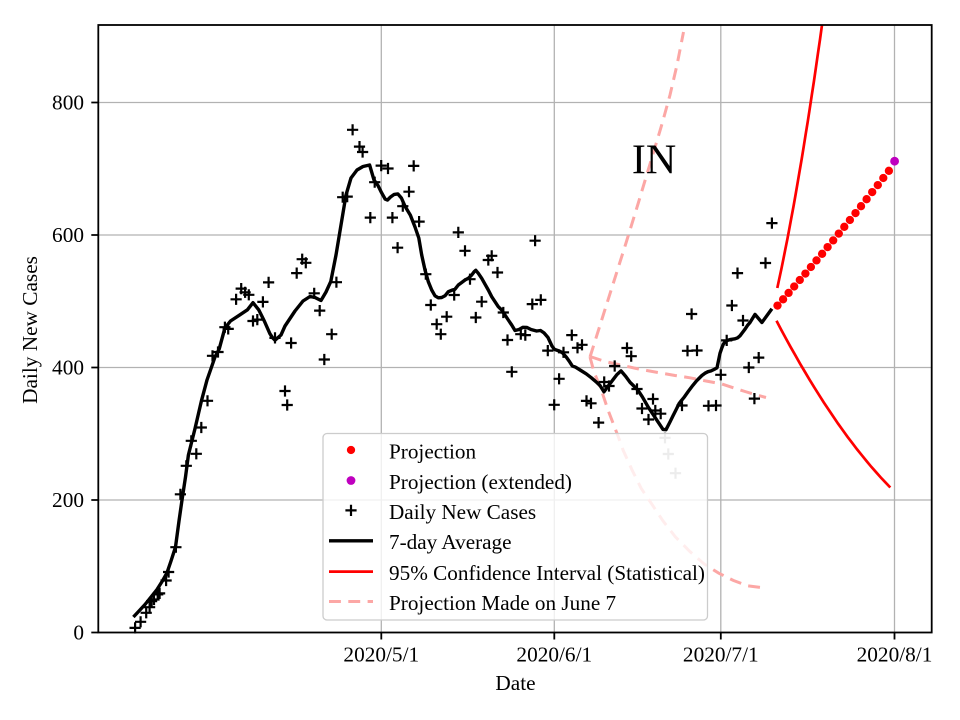  I want to click on svg-text: 7-day Average, so click(450, 542).